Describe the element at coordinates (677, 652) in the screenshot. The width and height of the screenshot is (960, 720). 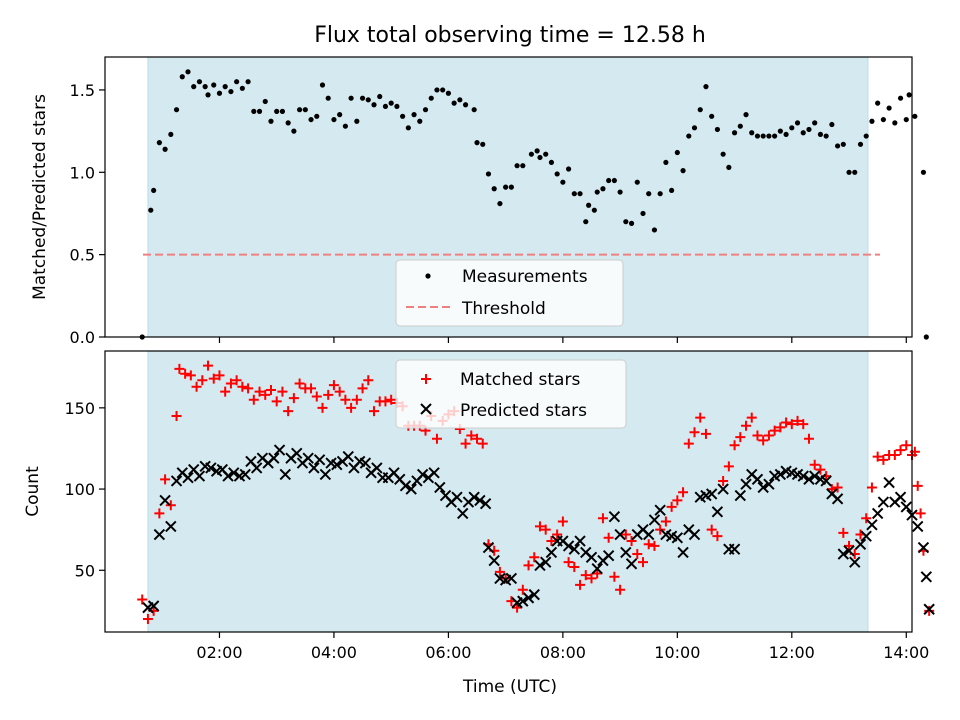
I see `x-tick-label: 10:00` at that location.